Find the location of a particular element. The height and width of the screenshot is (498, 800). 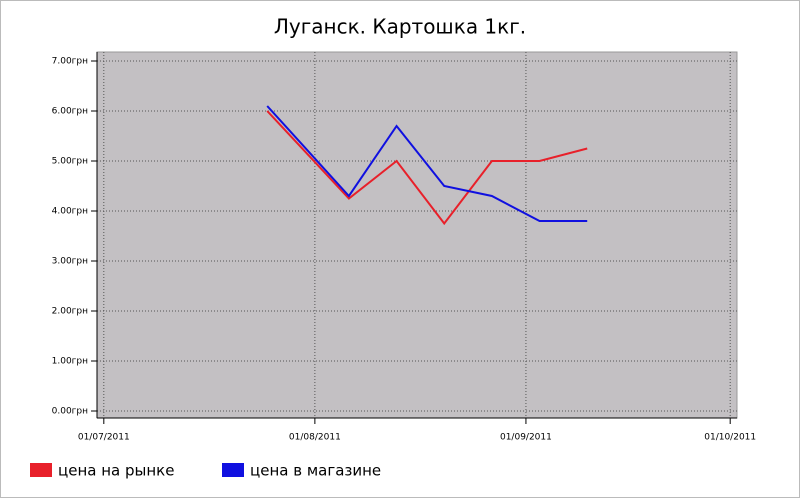

x-tick-label: 01/09/2011 is located at coordinates (526, 438).